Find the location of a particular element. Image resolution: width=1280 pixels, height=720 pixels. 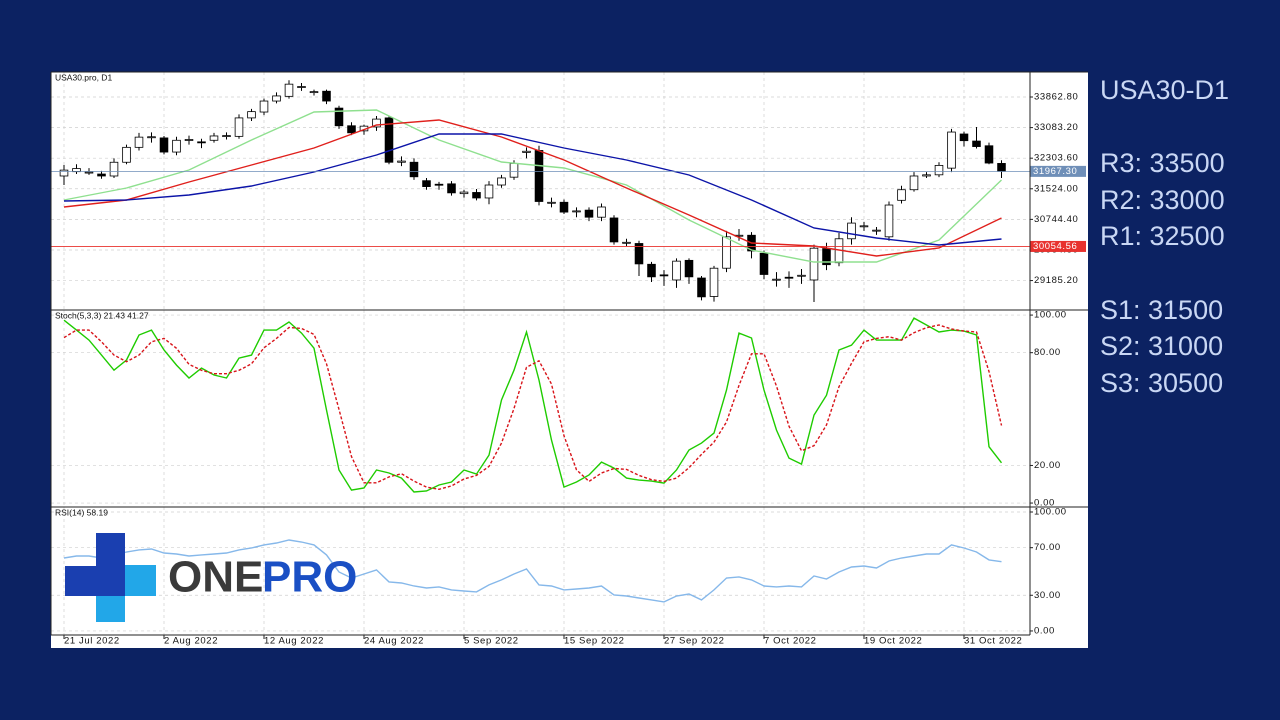

y-tick-label: 20.00 is located at coordinates (1047, 465).